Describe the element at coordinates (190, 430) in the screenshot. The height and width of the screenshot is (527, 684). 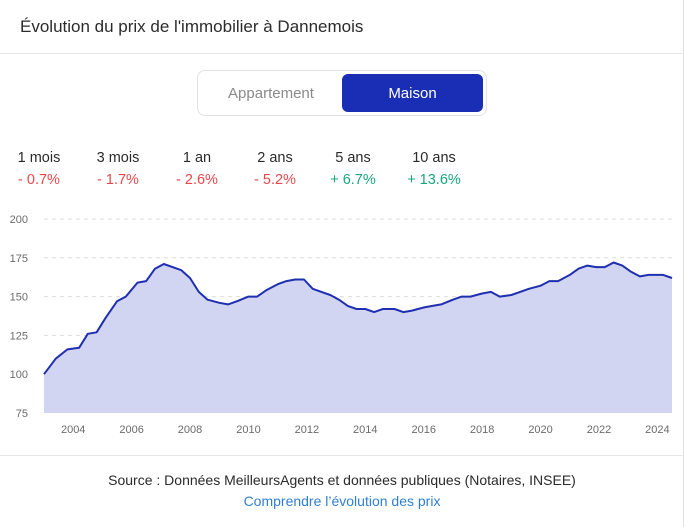
I see `x-tick-label: 2008` at that location.